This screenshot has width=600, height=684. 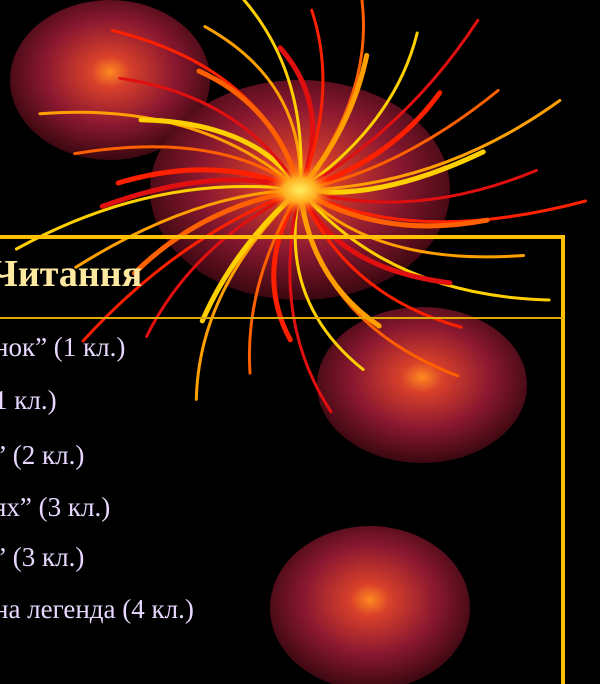 I want to click on list-item: ” (3 кл.), so click(x=42, y=557).